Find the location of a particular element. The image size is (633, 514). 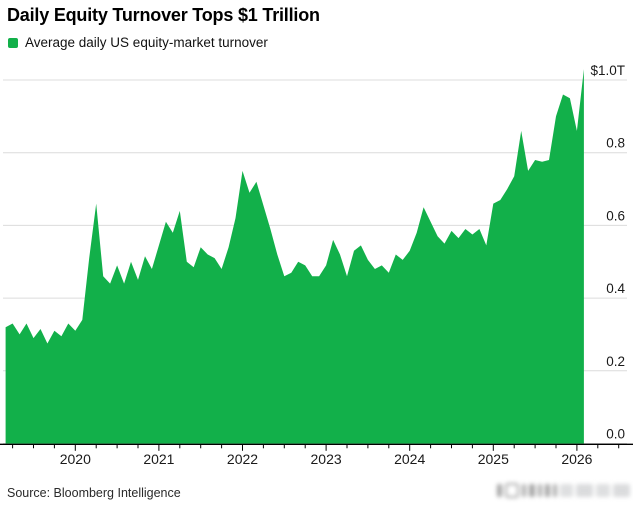

x-tick-label: 2024 is located at coordinates (409, 459).